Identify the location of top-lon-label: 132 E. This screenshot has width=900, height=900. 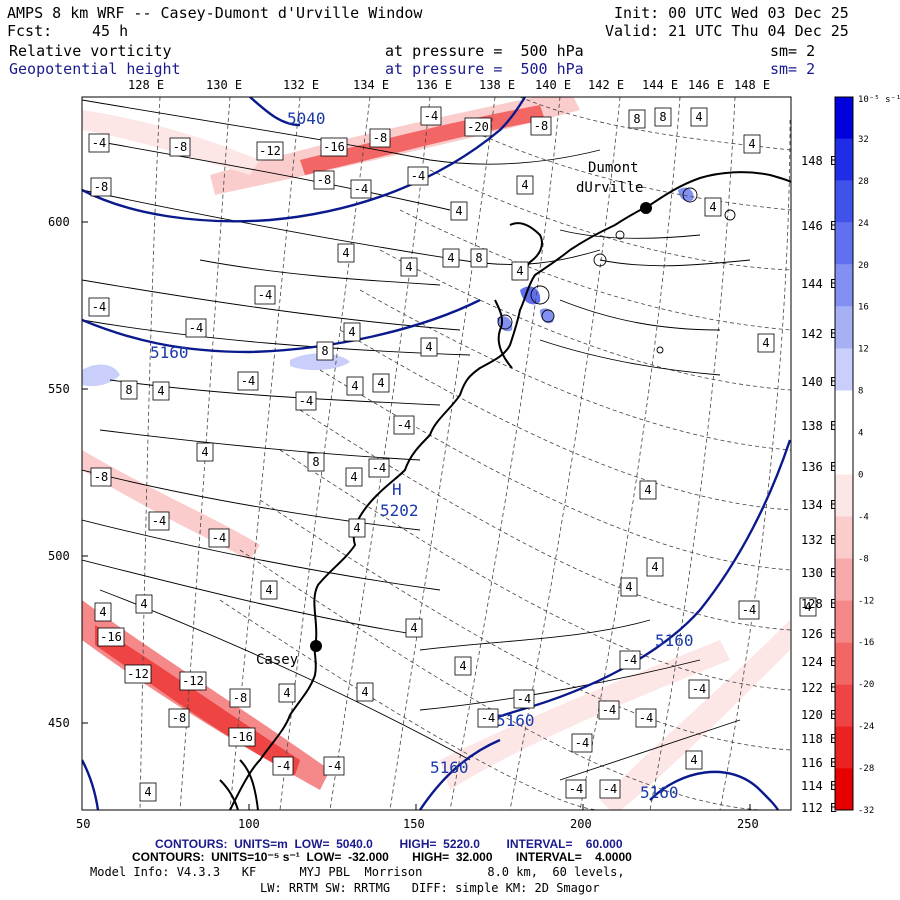
(301, 85).